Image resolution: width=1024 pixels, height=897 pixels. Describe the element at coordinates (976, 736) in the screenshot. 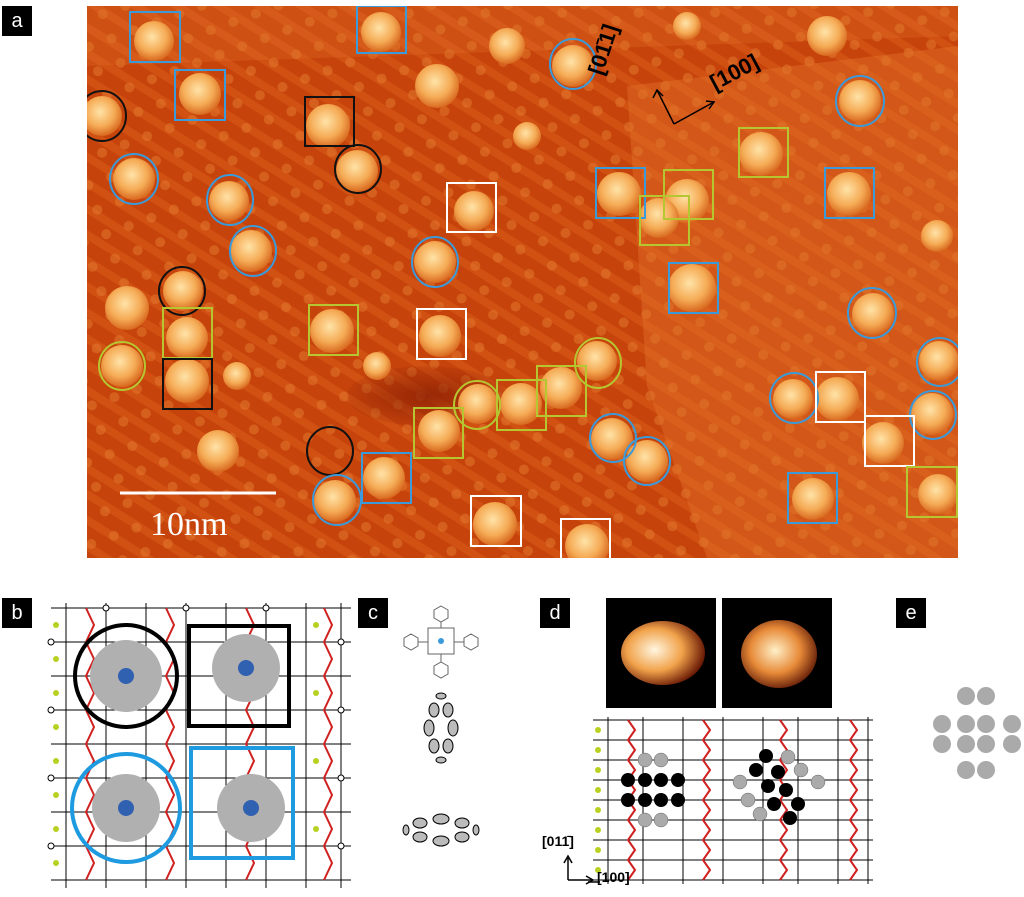

I see `footprint-panel-e` at that location.